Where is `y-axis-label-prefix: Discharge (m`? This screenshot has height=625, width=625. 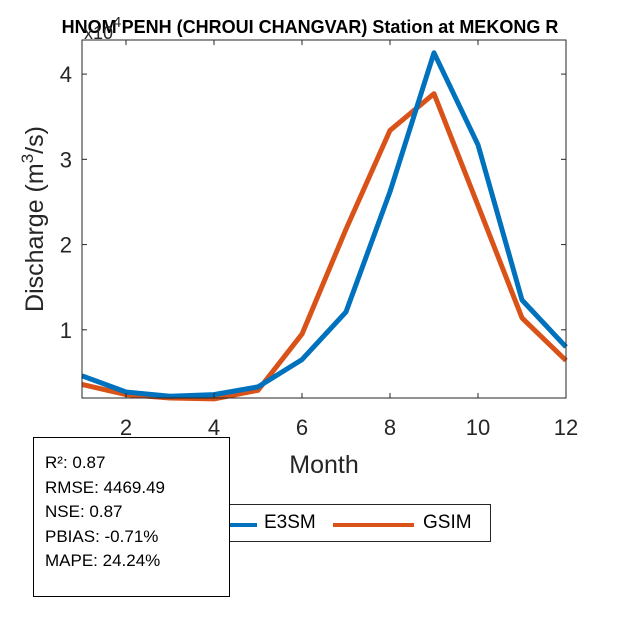 y-axis-label-prefix: Discharge (m is located at coordinates (35, 237).